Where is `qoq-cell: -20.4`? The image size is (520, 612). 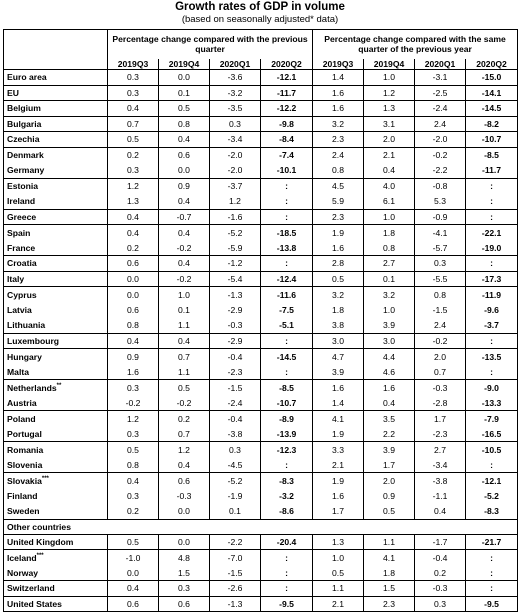
qoq-cell: -20.4 is located at coordinates (286, 542).